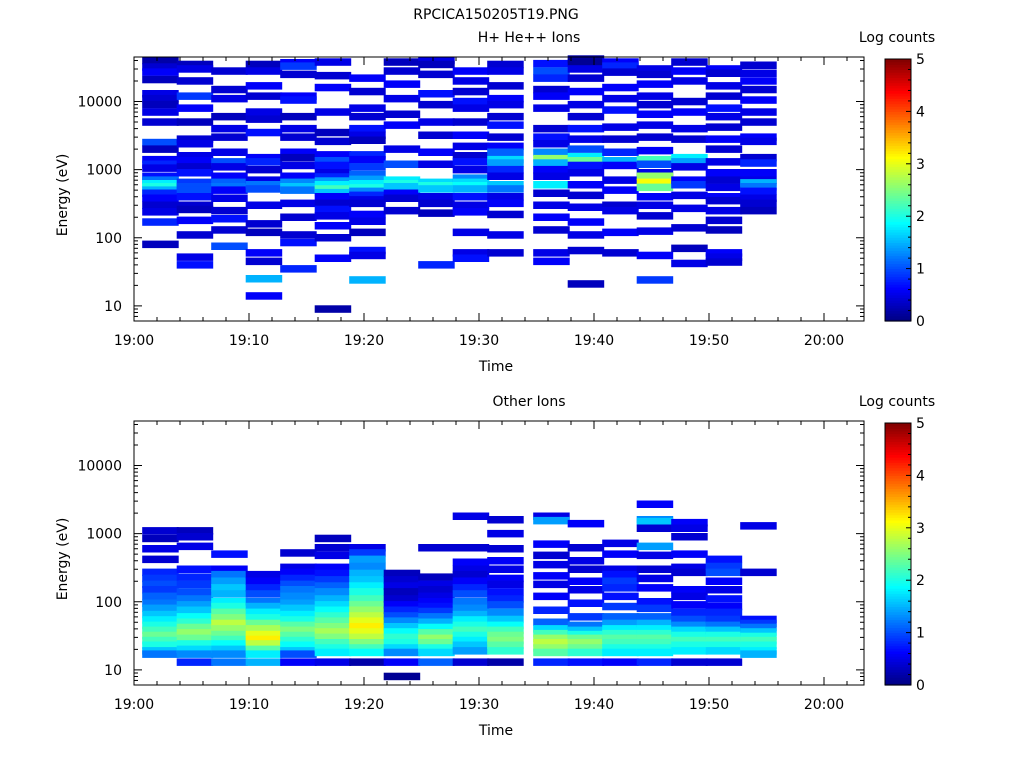  What do you see at coordinates (920, 686) in the screenshot?
I see `colorbar-tick-label: 0` at bounding box center [920, 686].